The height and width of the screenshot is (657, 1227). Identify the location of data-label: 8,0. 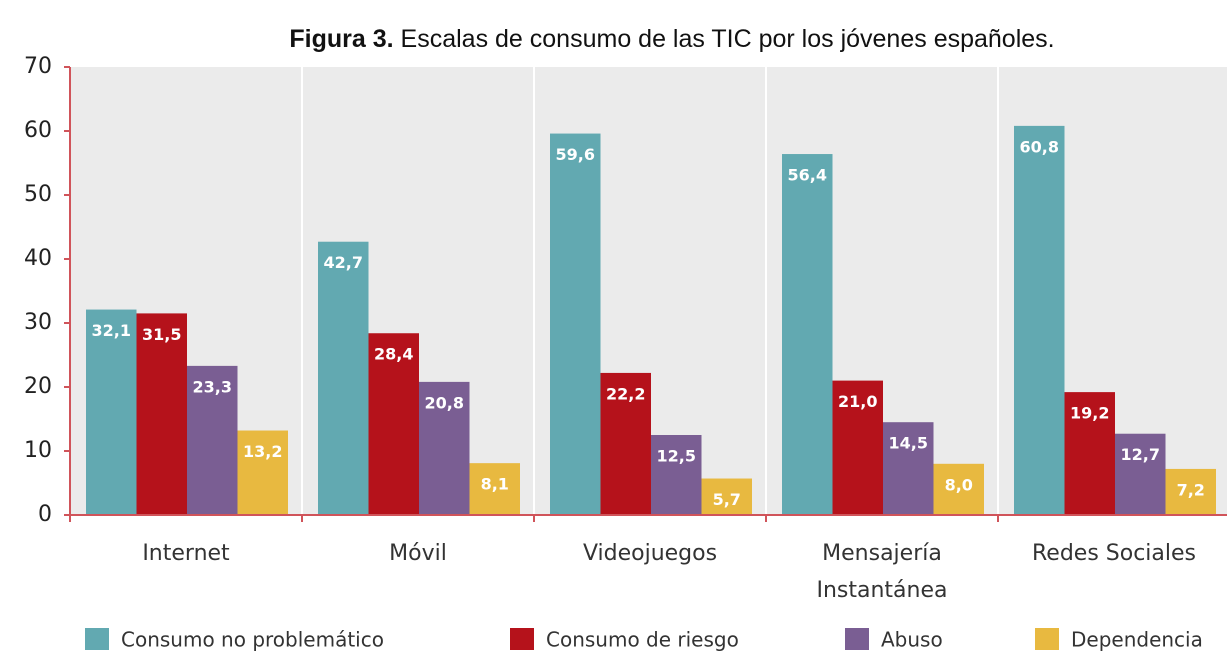
(959, 484).